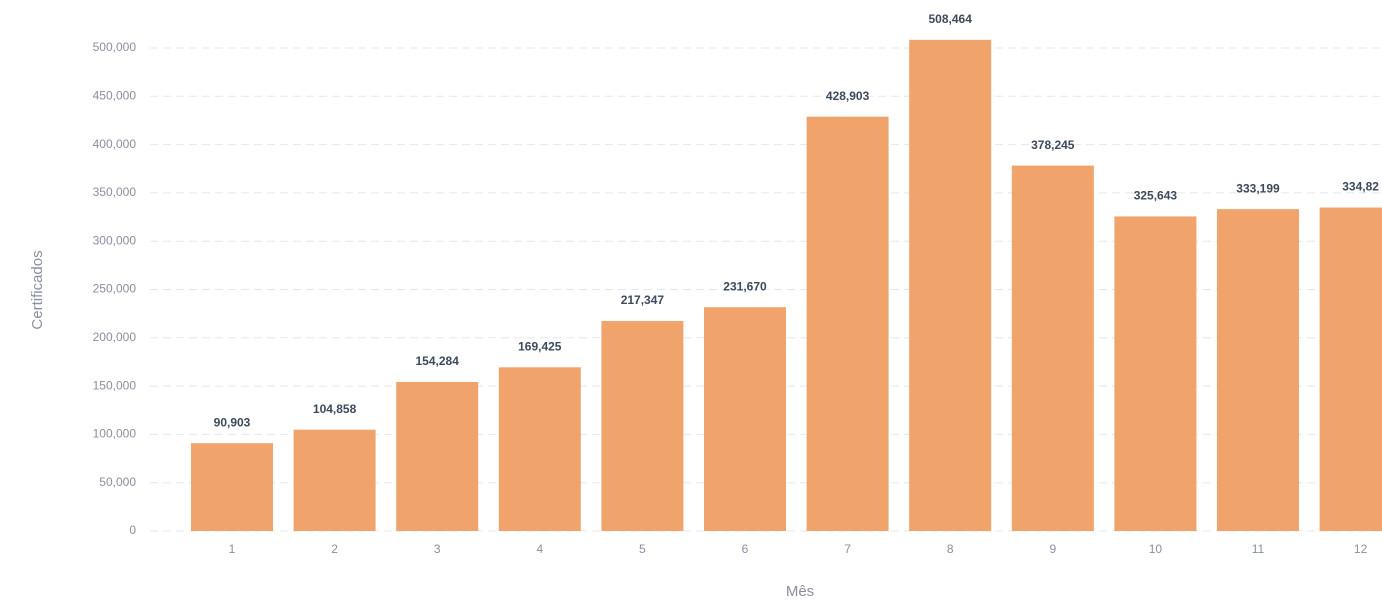  I want to click on y-tick-label: 50,000, so click(117, 482).